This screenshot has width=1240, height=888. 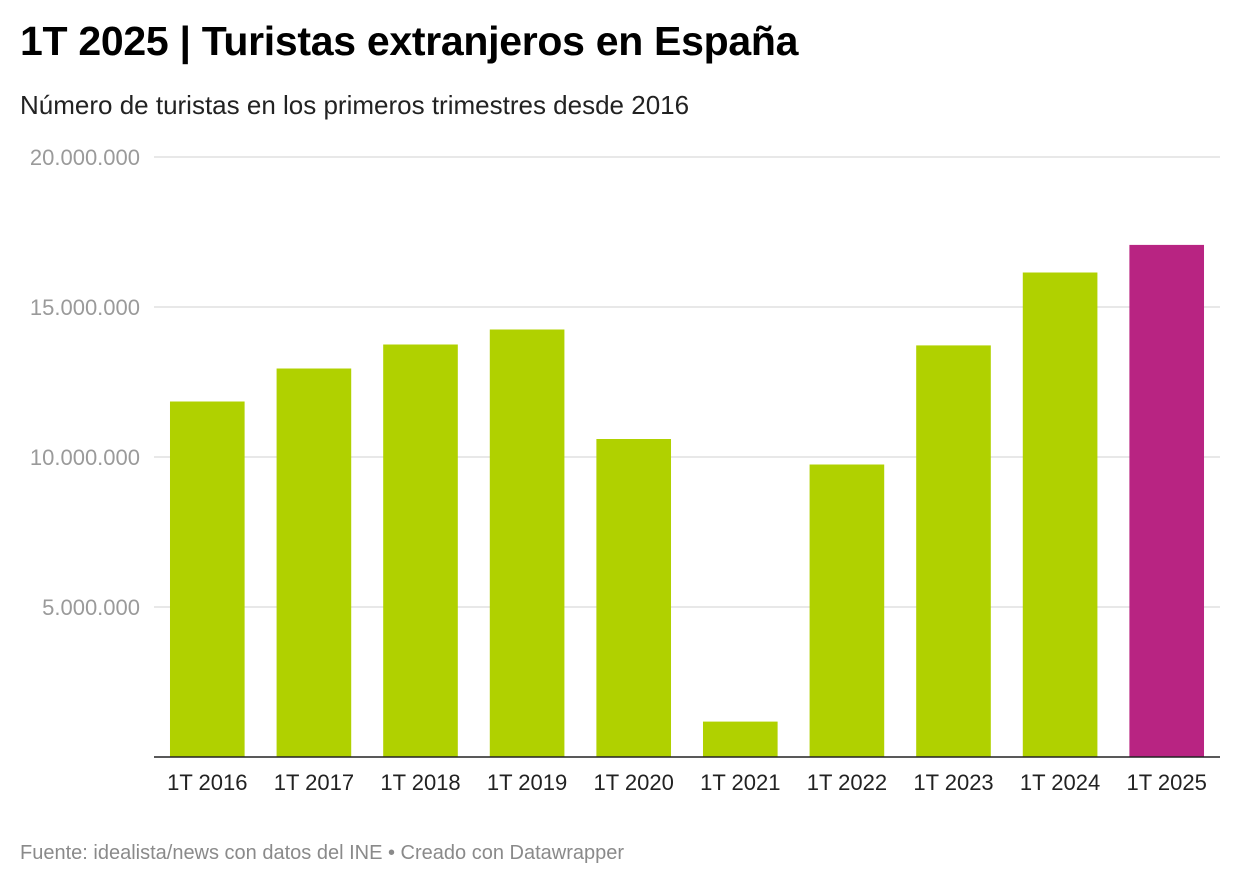 What do you see at coordinates (420, 782) in the screenshot?
I see `x-tick-label: 1T 2018` at bounding box center [420, 782].